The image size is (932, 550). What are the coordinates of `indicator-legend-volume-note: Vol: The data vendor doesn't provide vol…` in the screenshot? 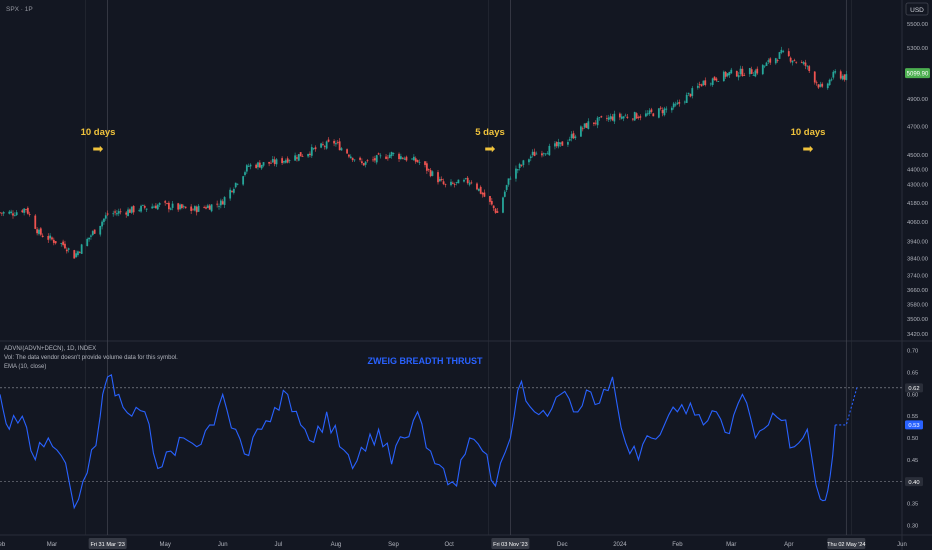 It's located at (91, 358).